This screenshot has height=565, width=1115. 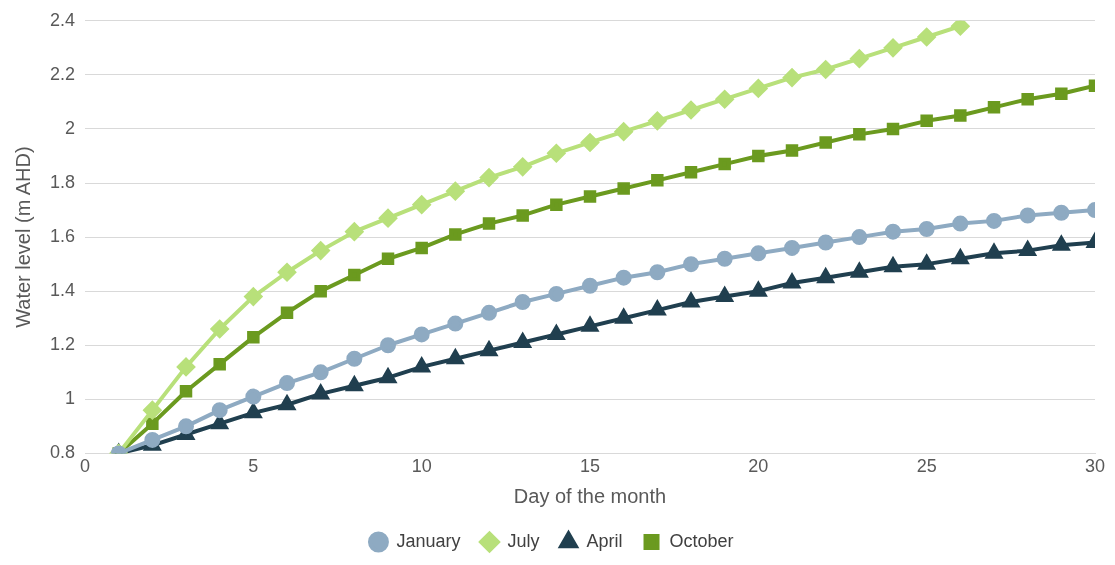 I want to click on y-tick-label: 2.4, so click(x=62, y=19).